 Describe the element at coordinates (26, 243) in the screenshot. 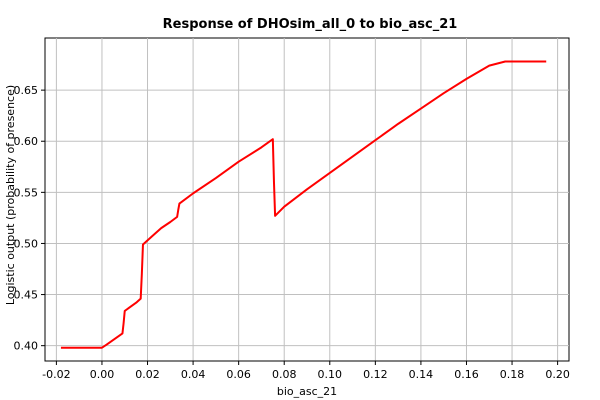

I see `y-tick-label: 0.50` at that location.